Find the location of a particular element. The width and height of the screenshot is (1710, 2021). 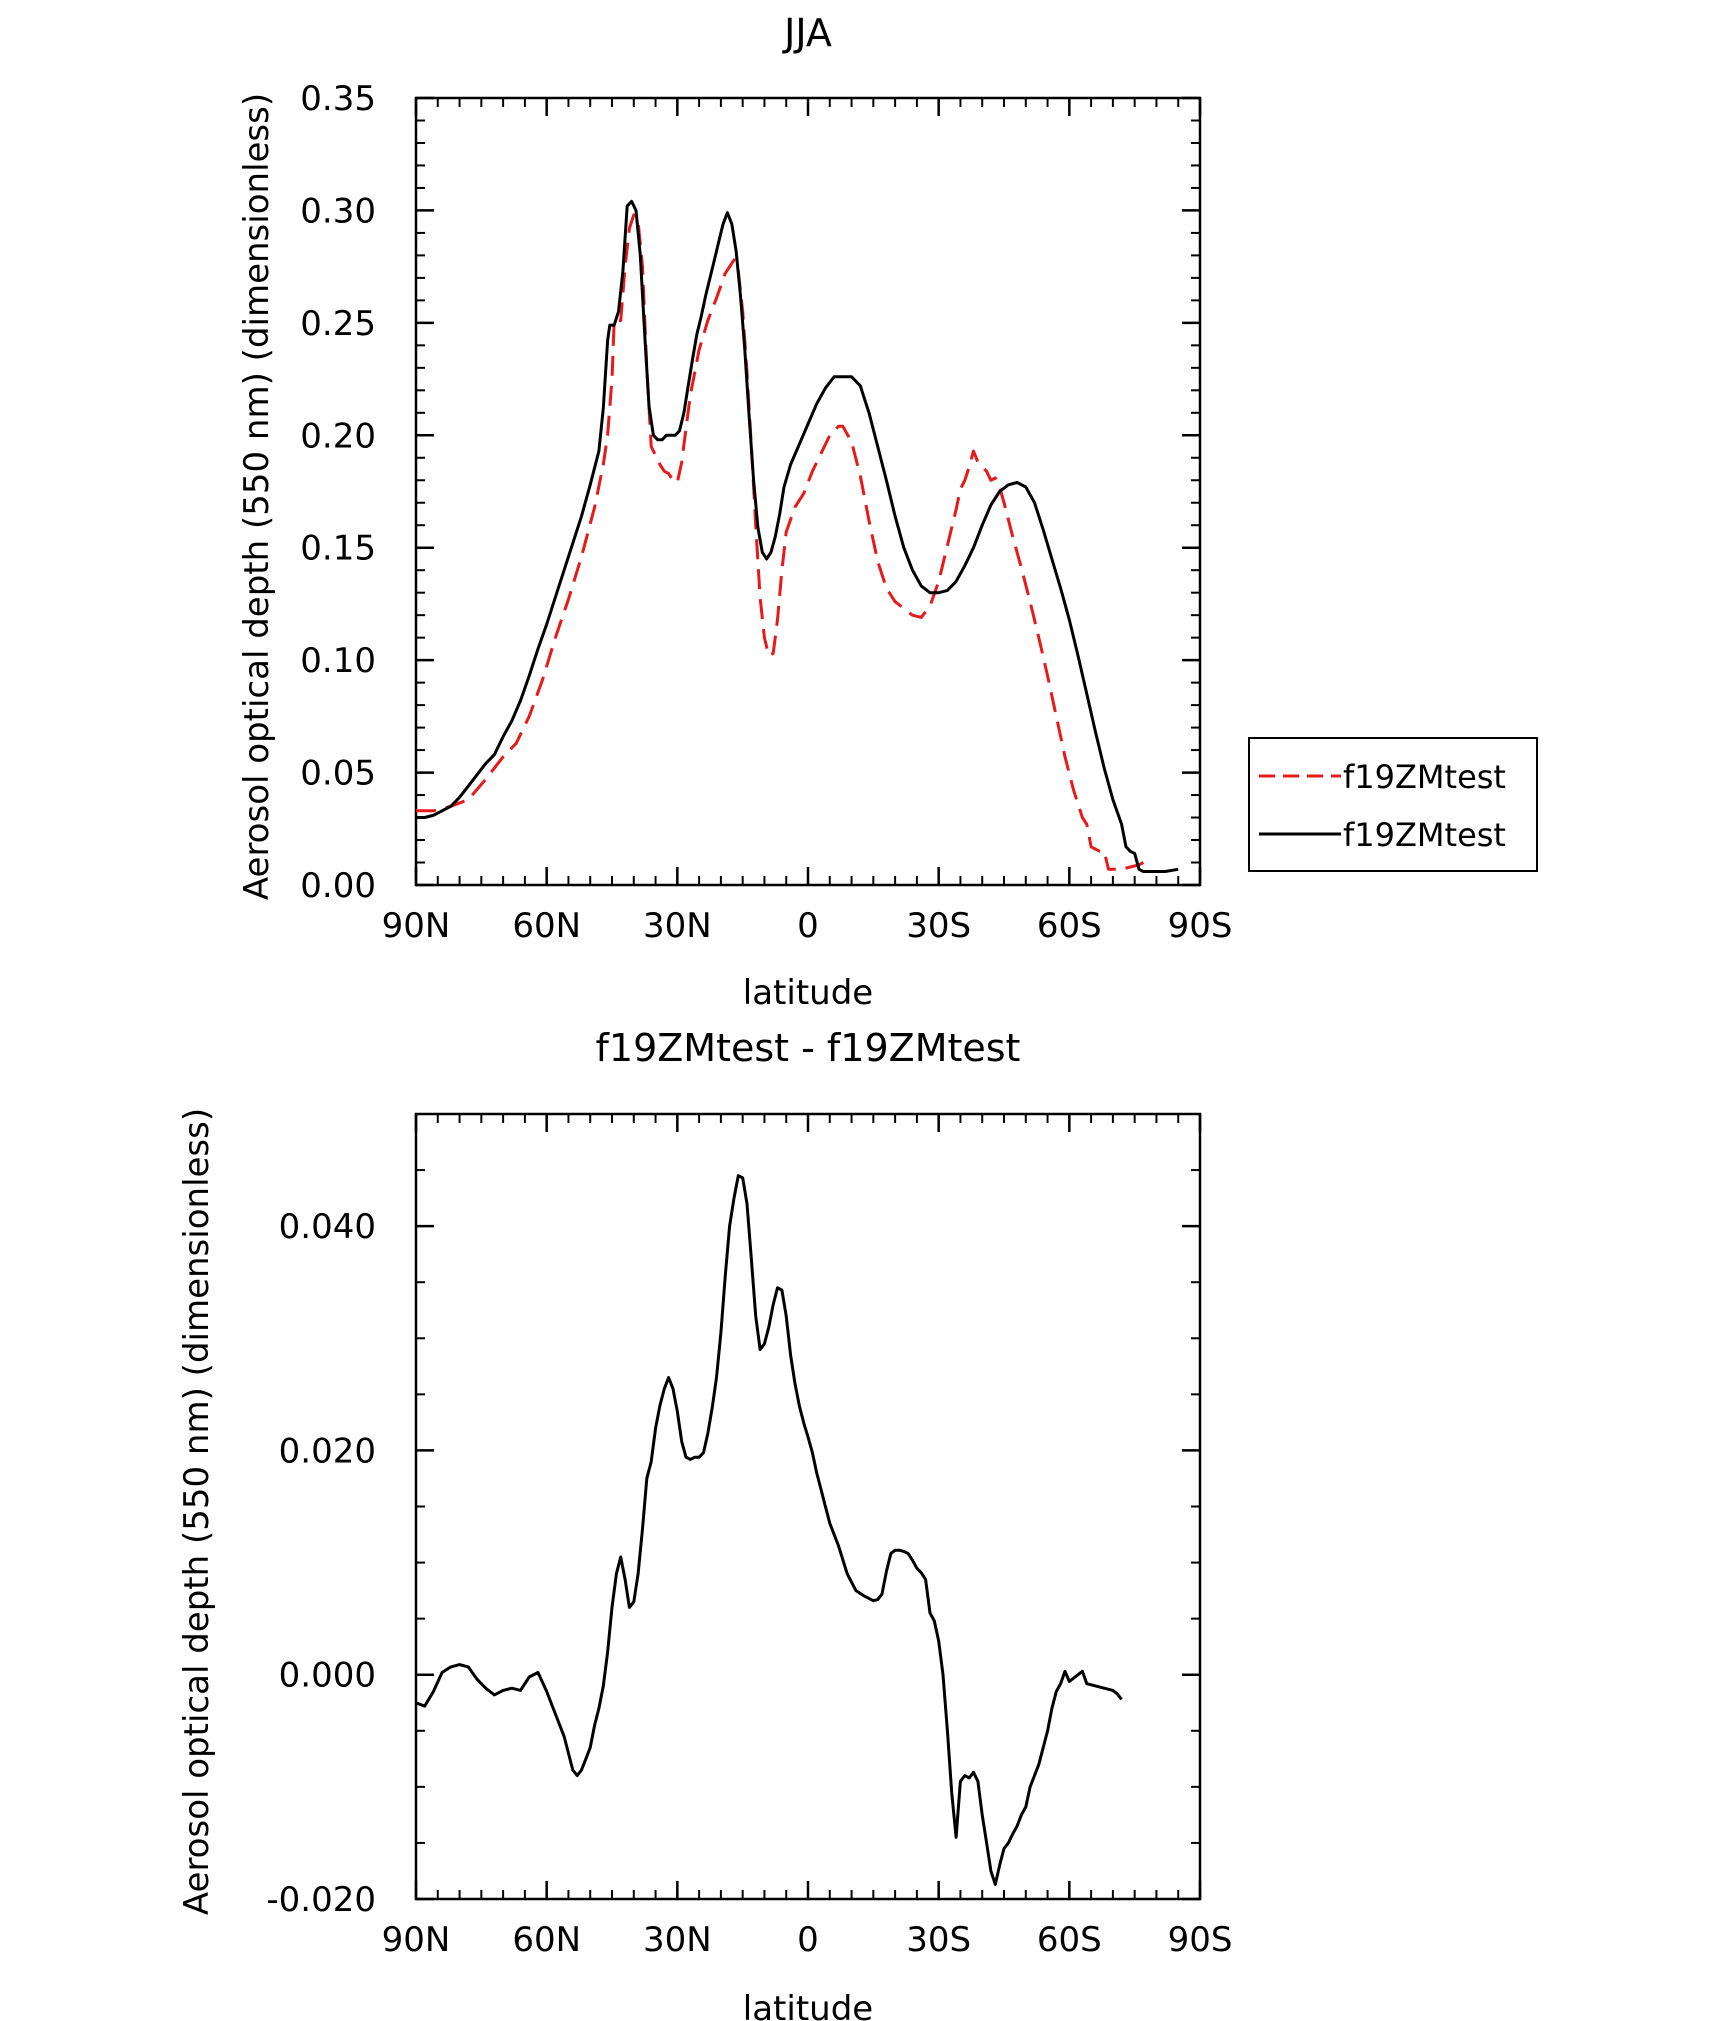

y-tick-label: 0.020 is located at coordinates (327, 1451).